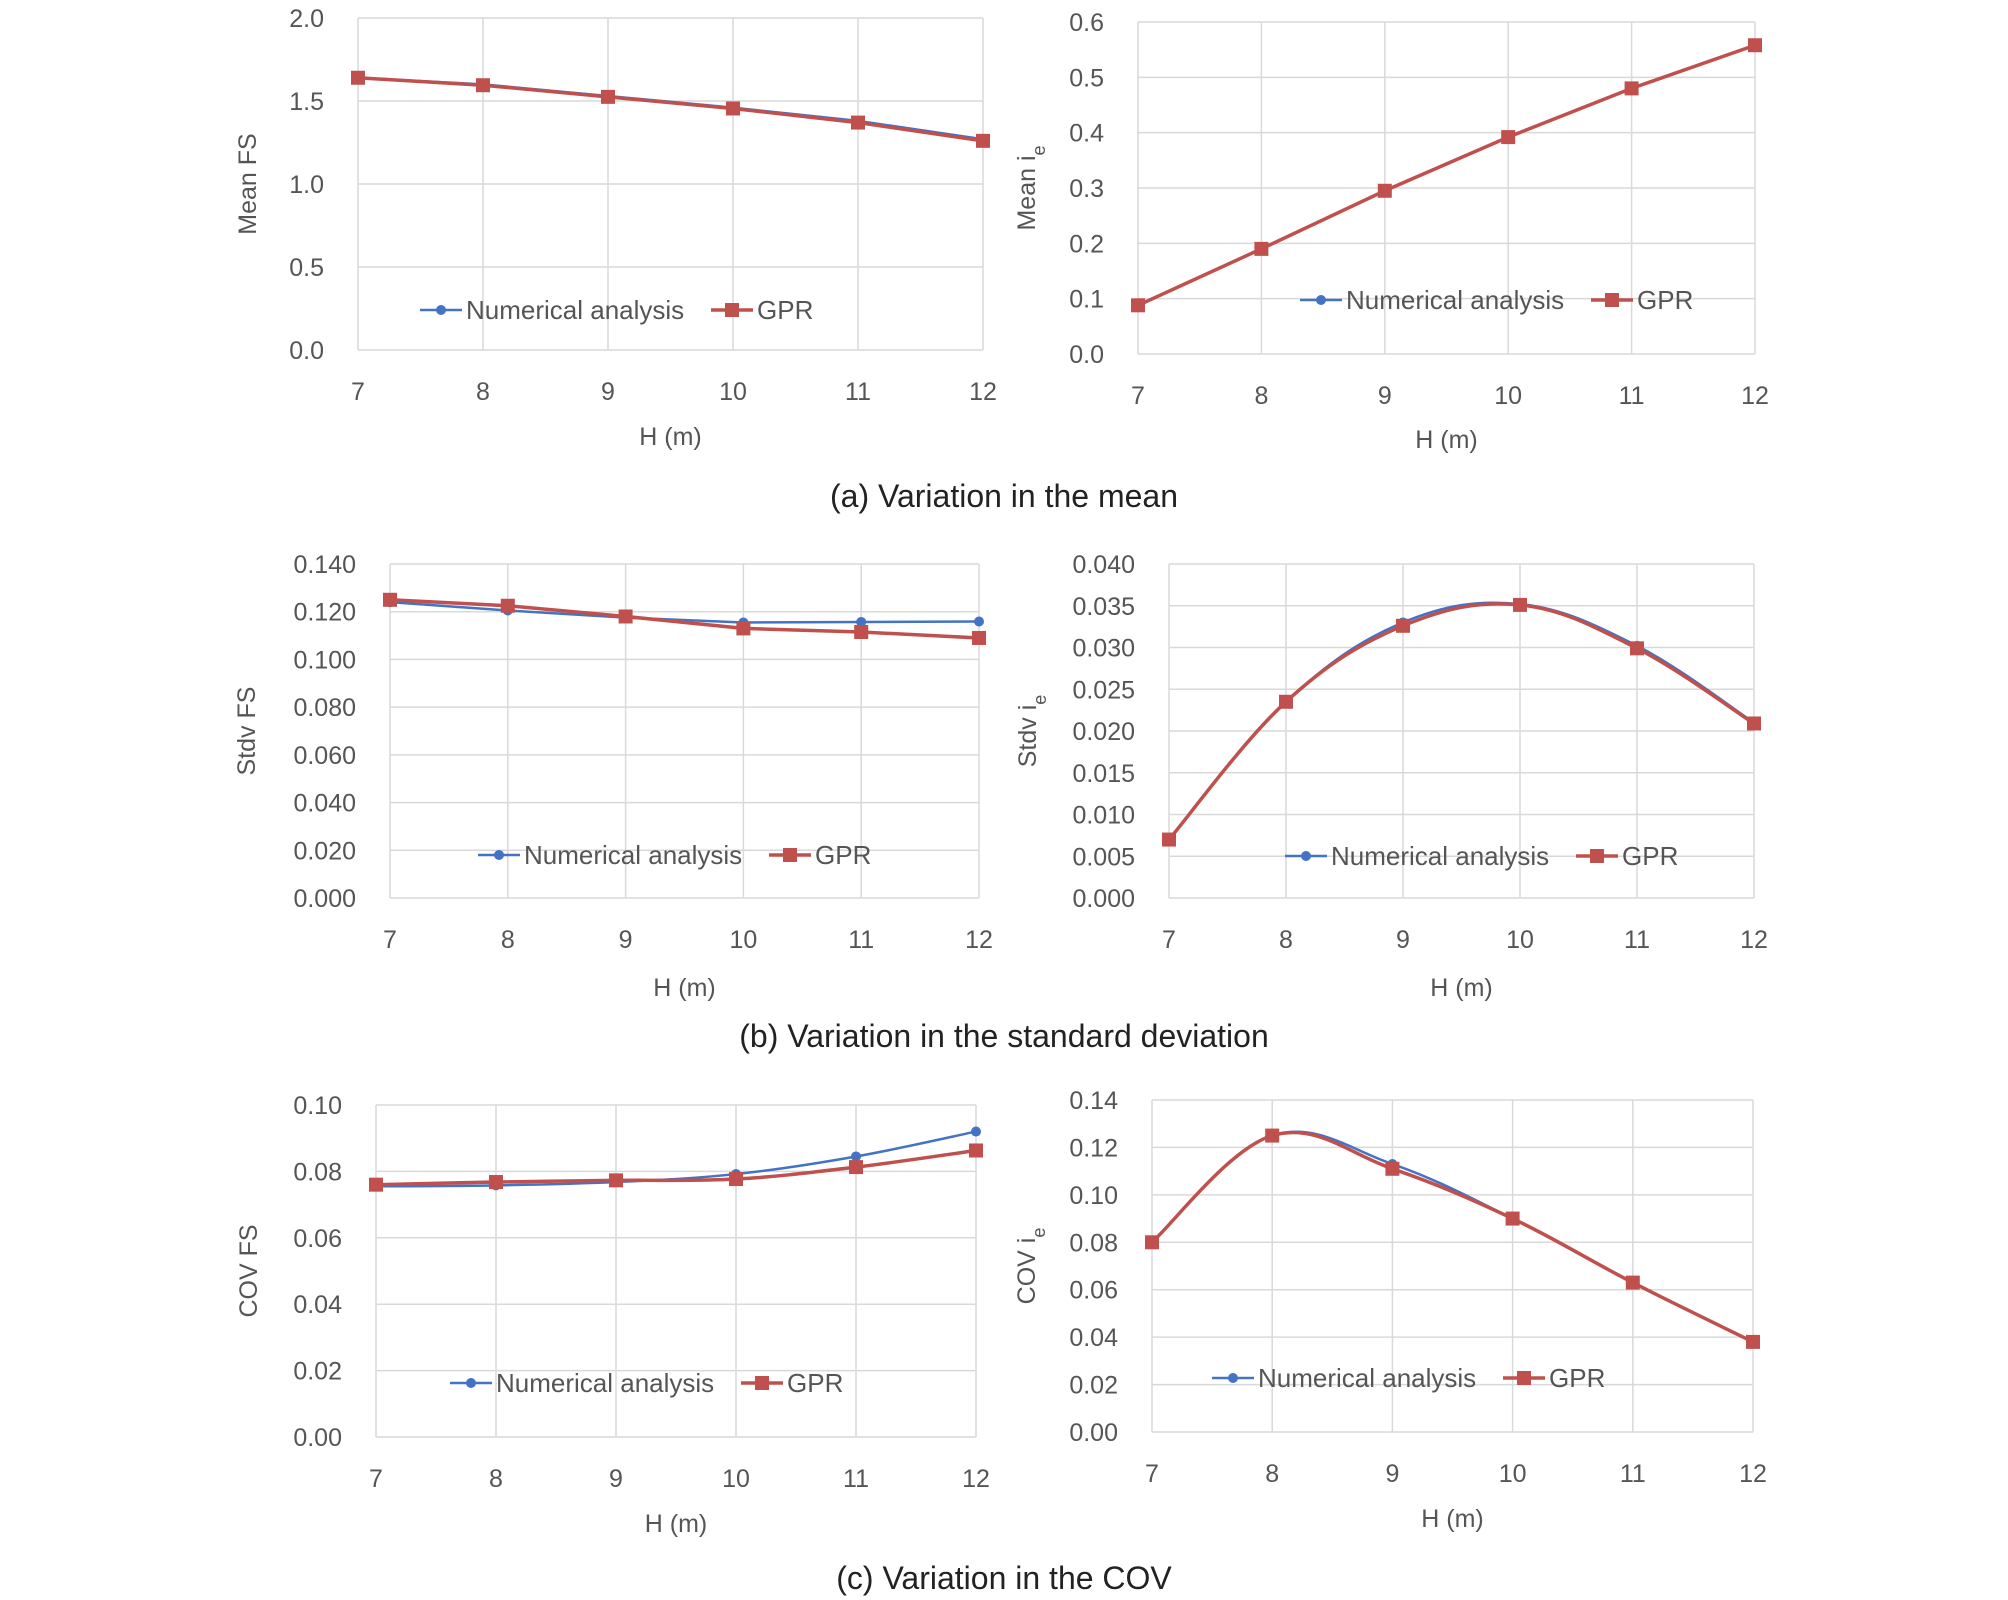  What do you see at coordinates (1086, 134) in the screenshot?
I see `y-tick-label: 0.4` at bounding box center [1086, 134].